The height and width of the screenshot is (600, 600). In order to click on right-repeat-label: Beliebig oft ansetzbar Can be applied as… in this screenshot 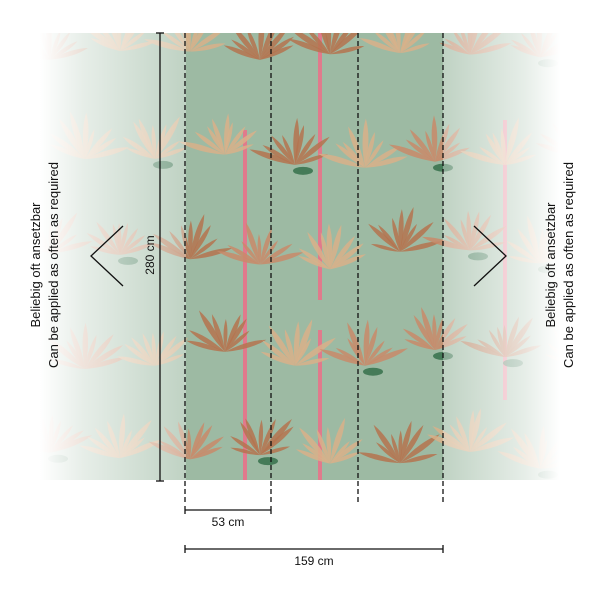, I will do `click(560, 265)`.